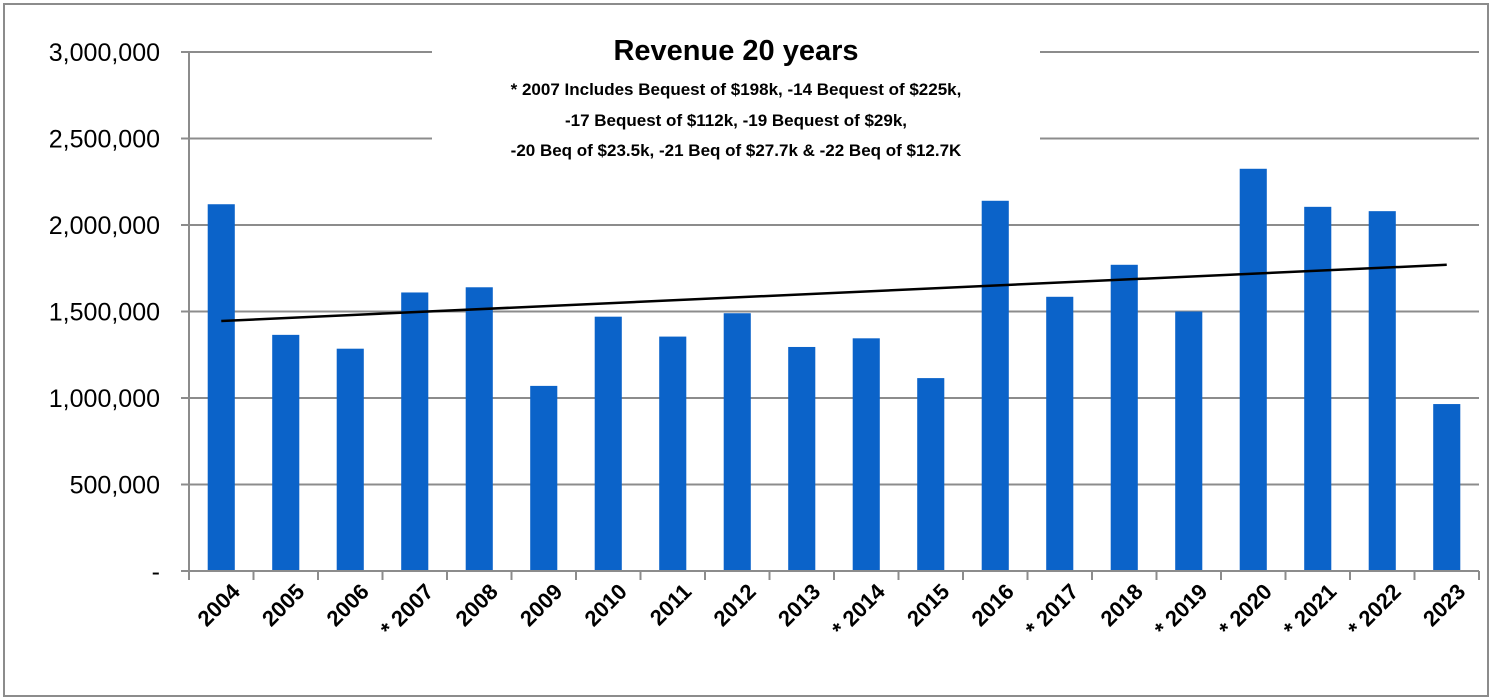  Describe the element at coordinates (1121, 605) in the screenshot. I see `x-tick-label: 2018` at that location.